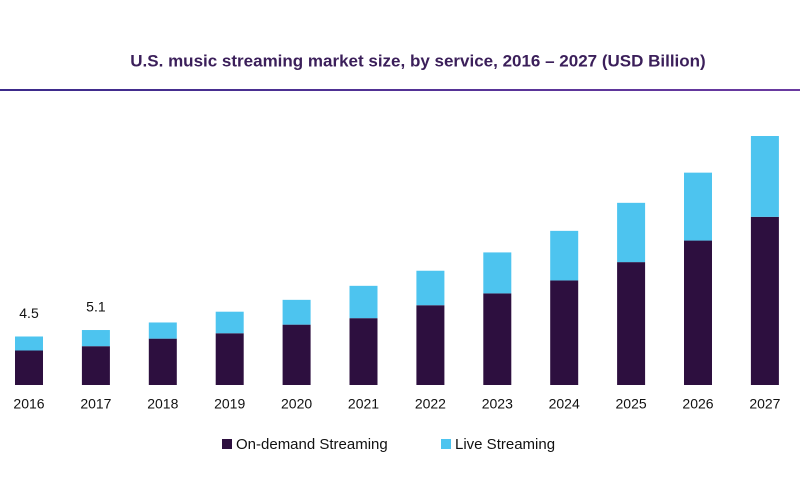 This screenshot has height=500, width=800. Describe the element at coordinates (497, 404) in the screenshot. I see `x-tick-label: 2023` at that location.